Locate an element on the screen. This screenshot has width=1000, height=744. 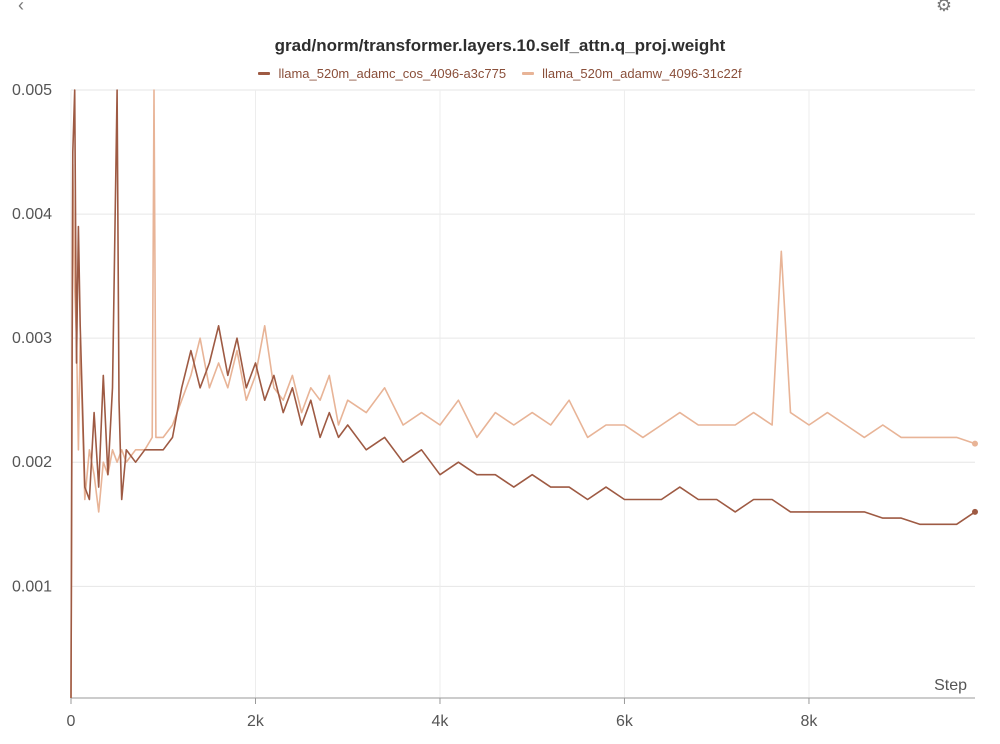
y-tick-label-1: 0.002 is located at coordinates (32, 462).